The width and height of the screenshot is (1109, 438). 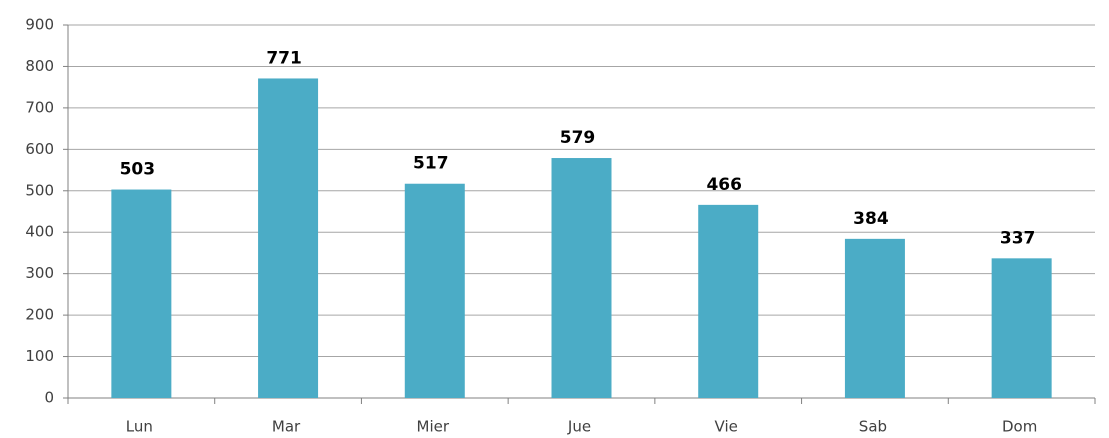 What do you see at coordinates (873, 427) in the screenshot?
I see `x-tick-label: Sab` at bounding box center [873, 427].